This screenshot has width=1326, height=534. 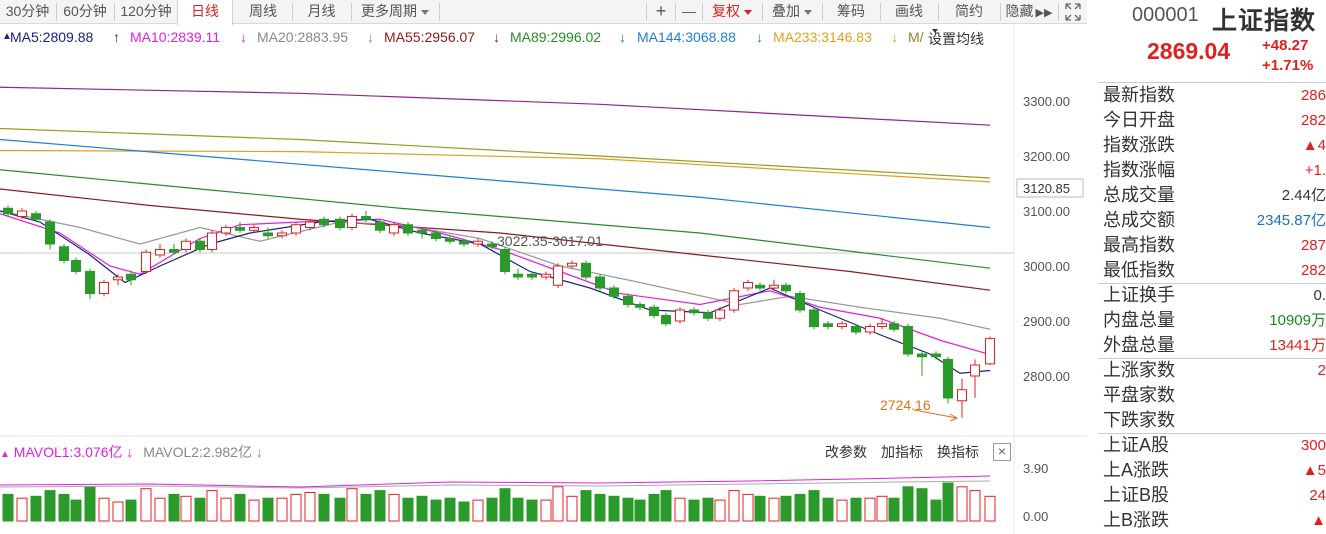 I want to click on add-indicator-button: 加指标, so click(x=902, y=452).